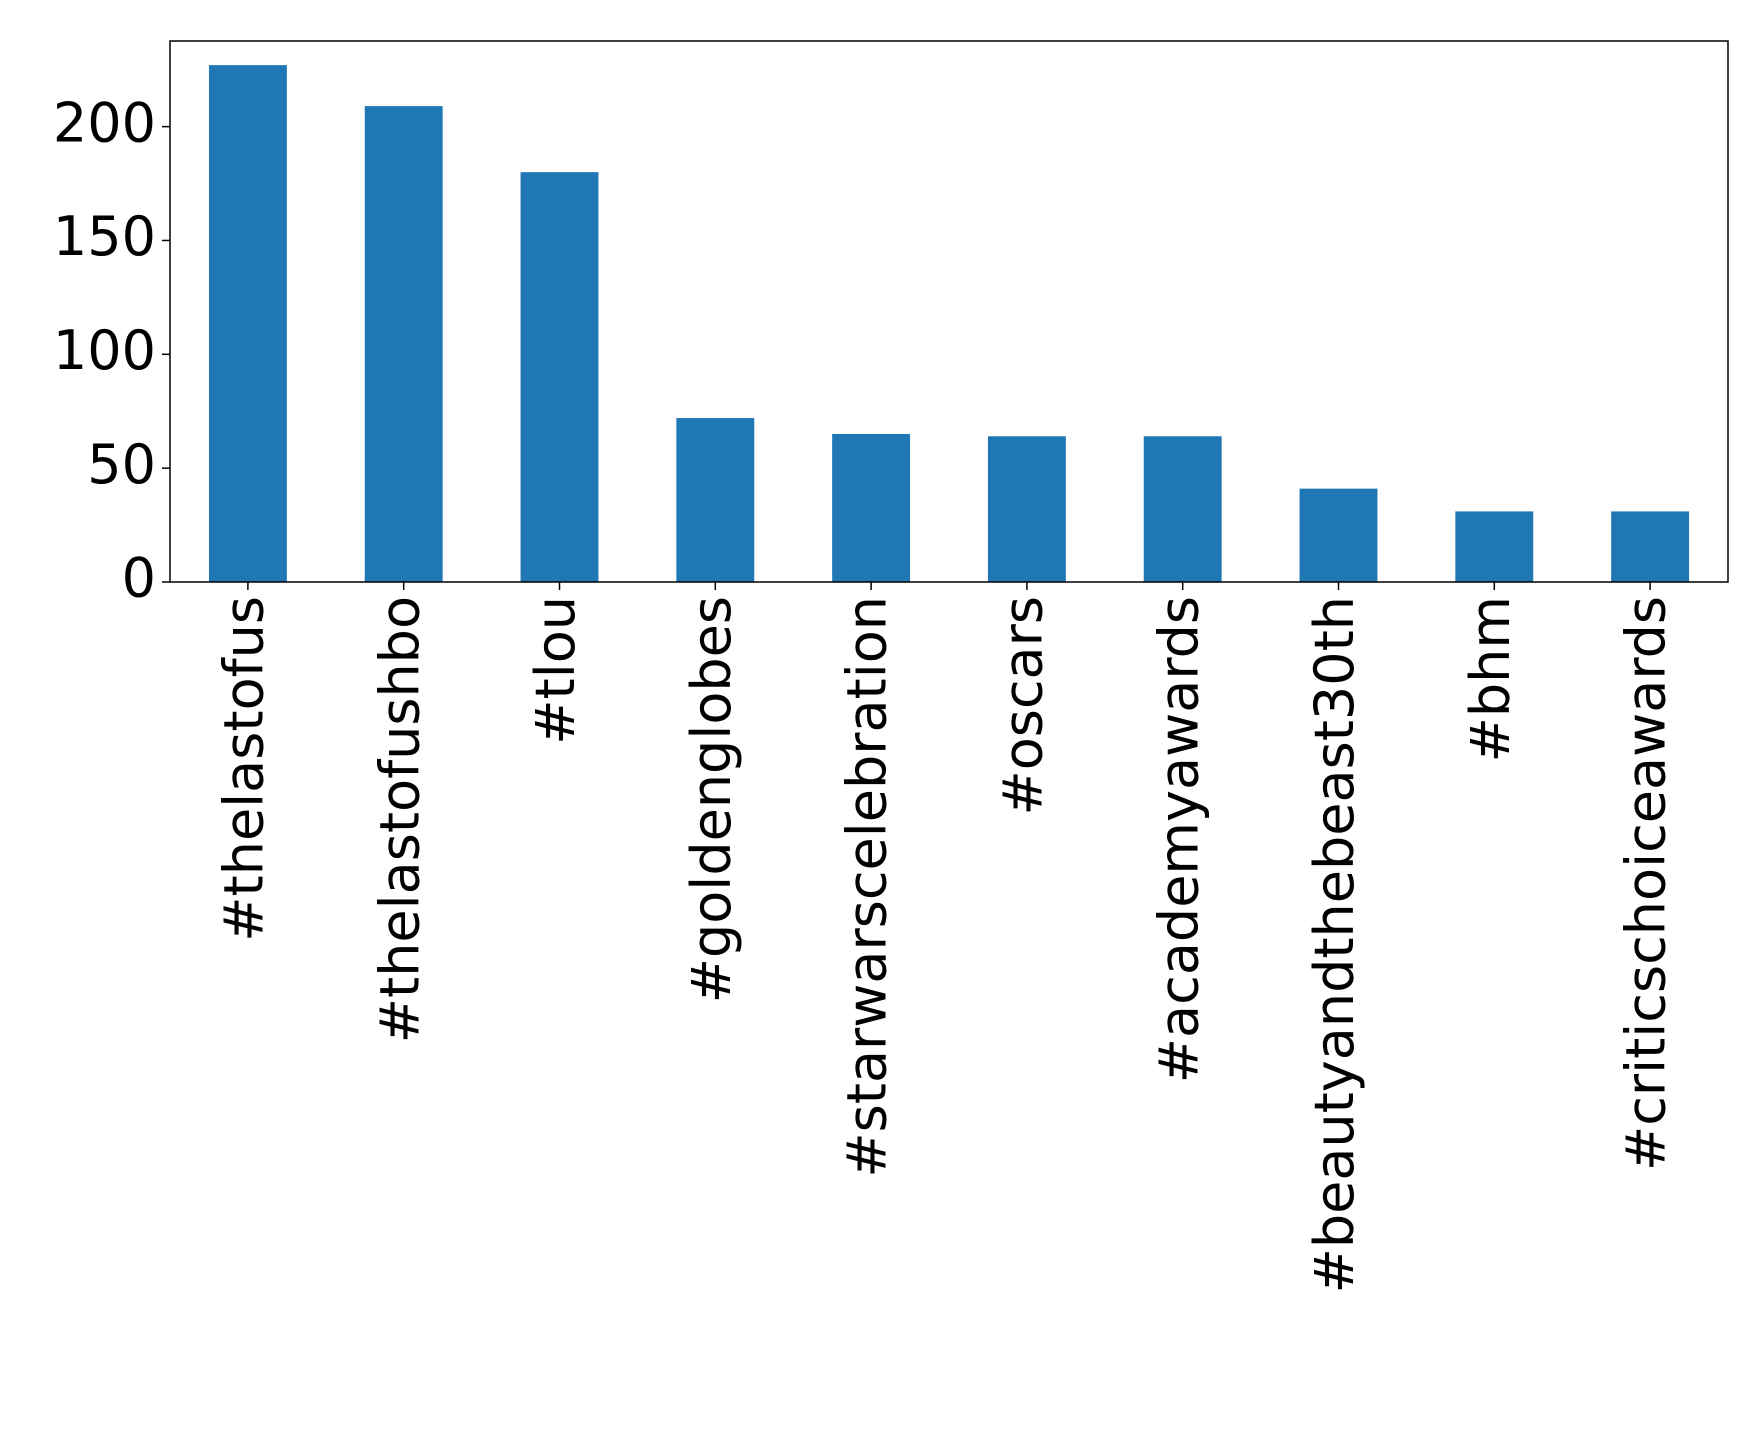  What do you see at coordinates (139, 578) in the screenshot?
I see `y-tick-label: 0` at bounding box center [139, 578].